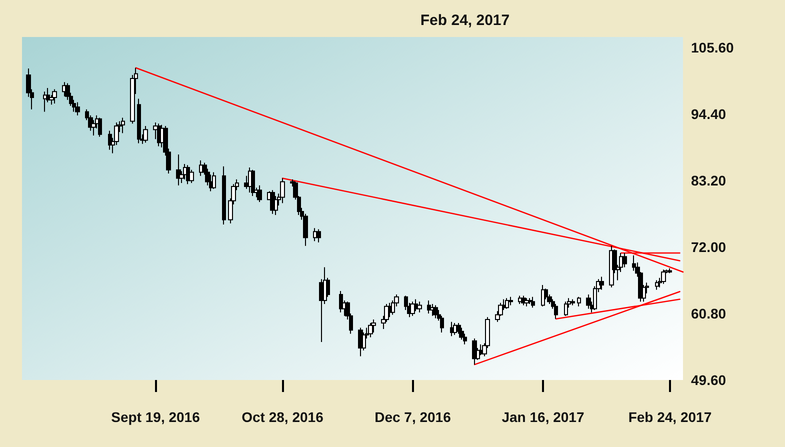  What do you see at coordinates (283, 417) in the screenshot?
I see `x-tick-label: Oct 28, 2016` at bounding box center [283, 417].